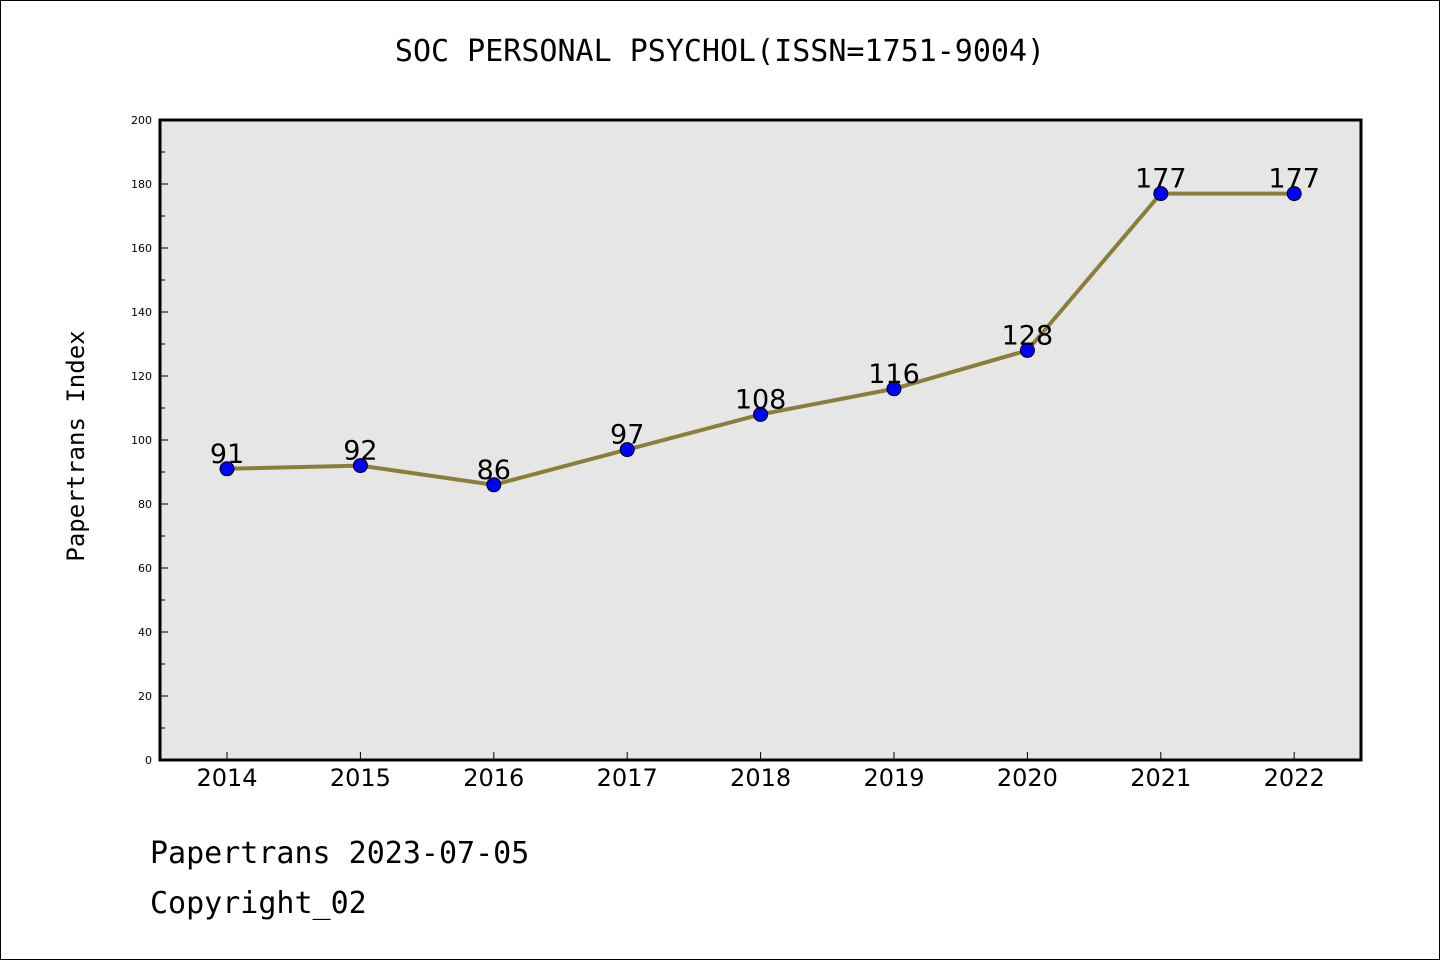 The image size is (1440, 960). I want to click on x-axis: 2014 2015 2016 2017 2018 2019 2020 2021 2022, so click(760, 772).